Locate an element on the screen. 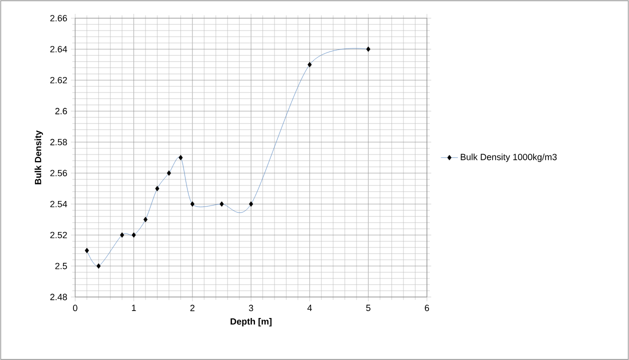 The width and height of the screenshot is (629, 360). y-axis-title: Bulk Density is located at coordinates (38, 157).